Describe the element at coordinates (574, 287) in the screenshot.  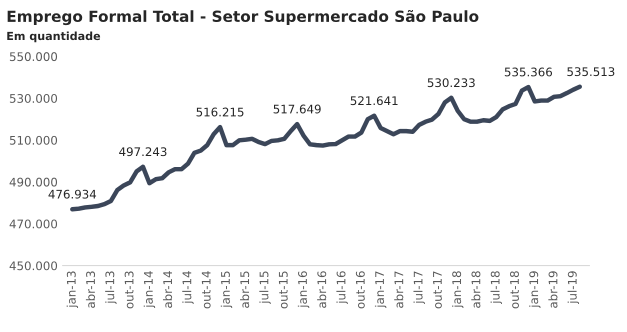
I see `x-tick-label: jul-19` at that location.